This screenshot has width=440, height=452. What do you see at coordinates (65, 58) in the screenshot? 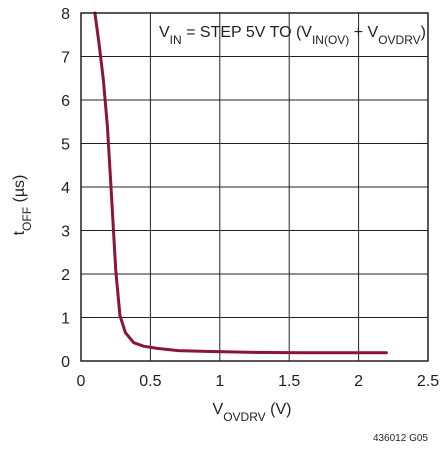
I see `y-tick-label: 7` at bounding box center [65, 58].